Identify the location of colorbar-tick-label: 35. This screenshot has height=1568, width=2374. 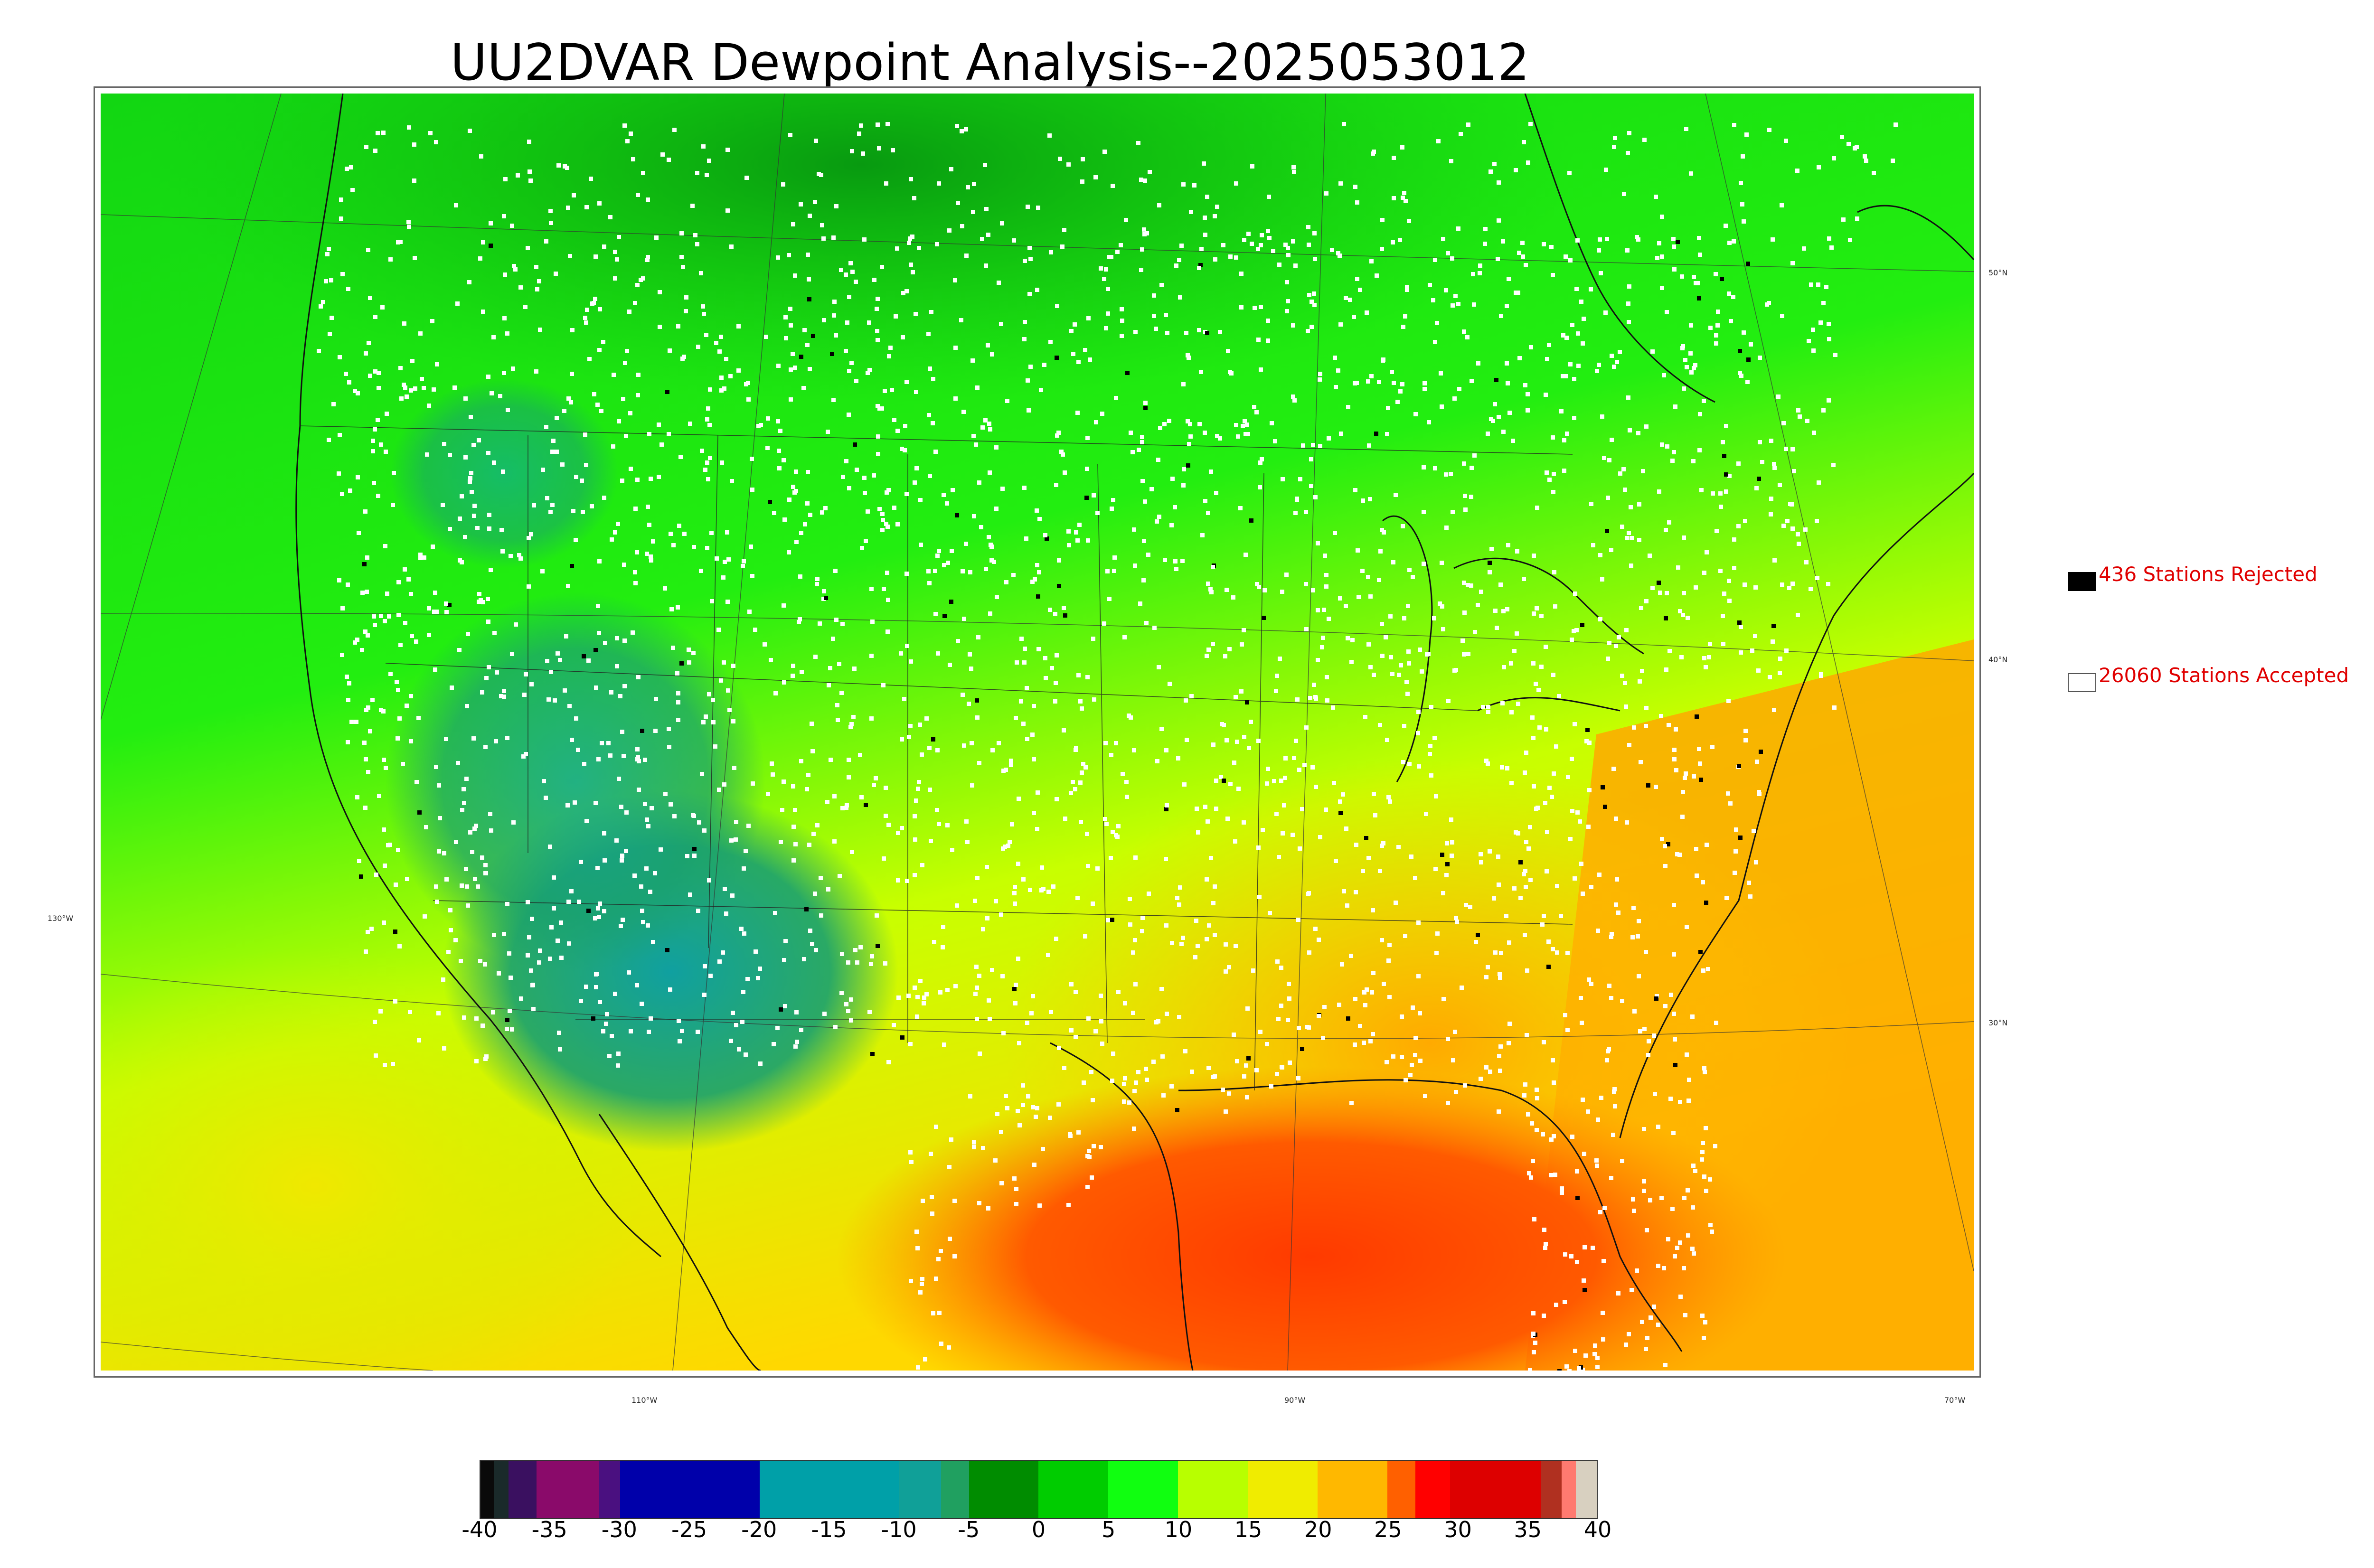
(1528, 1530).